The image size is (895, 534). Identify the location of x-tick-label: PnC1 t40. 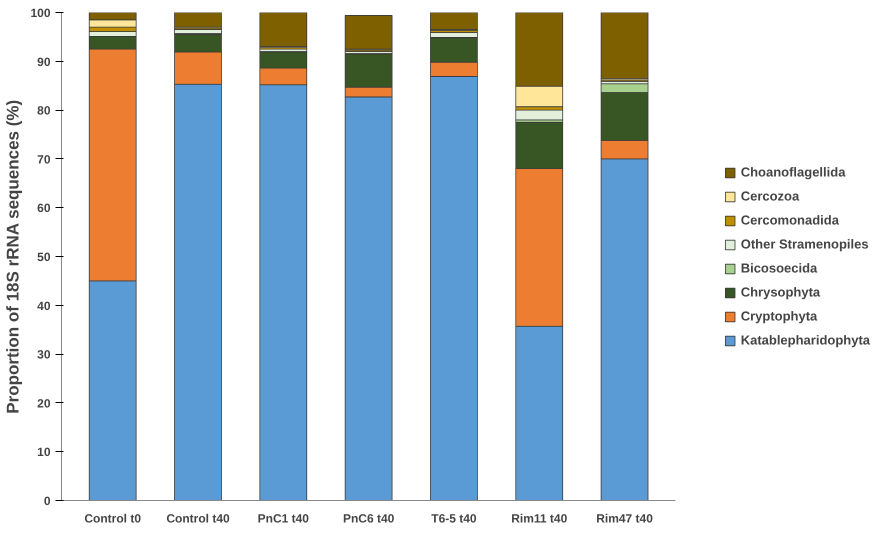
(284, 519).